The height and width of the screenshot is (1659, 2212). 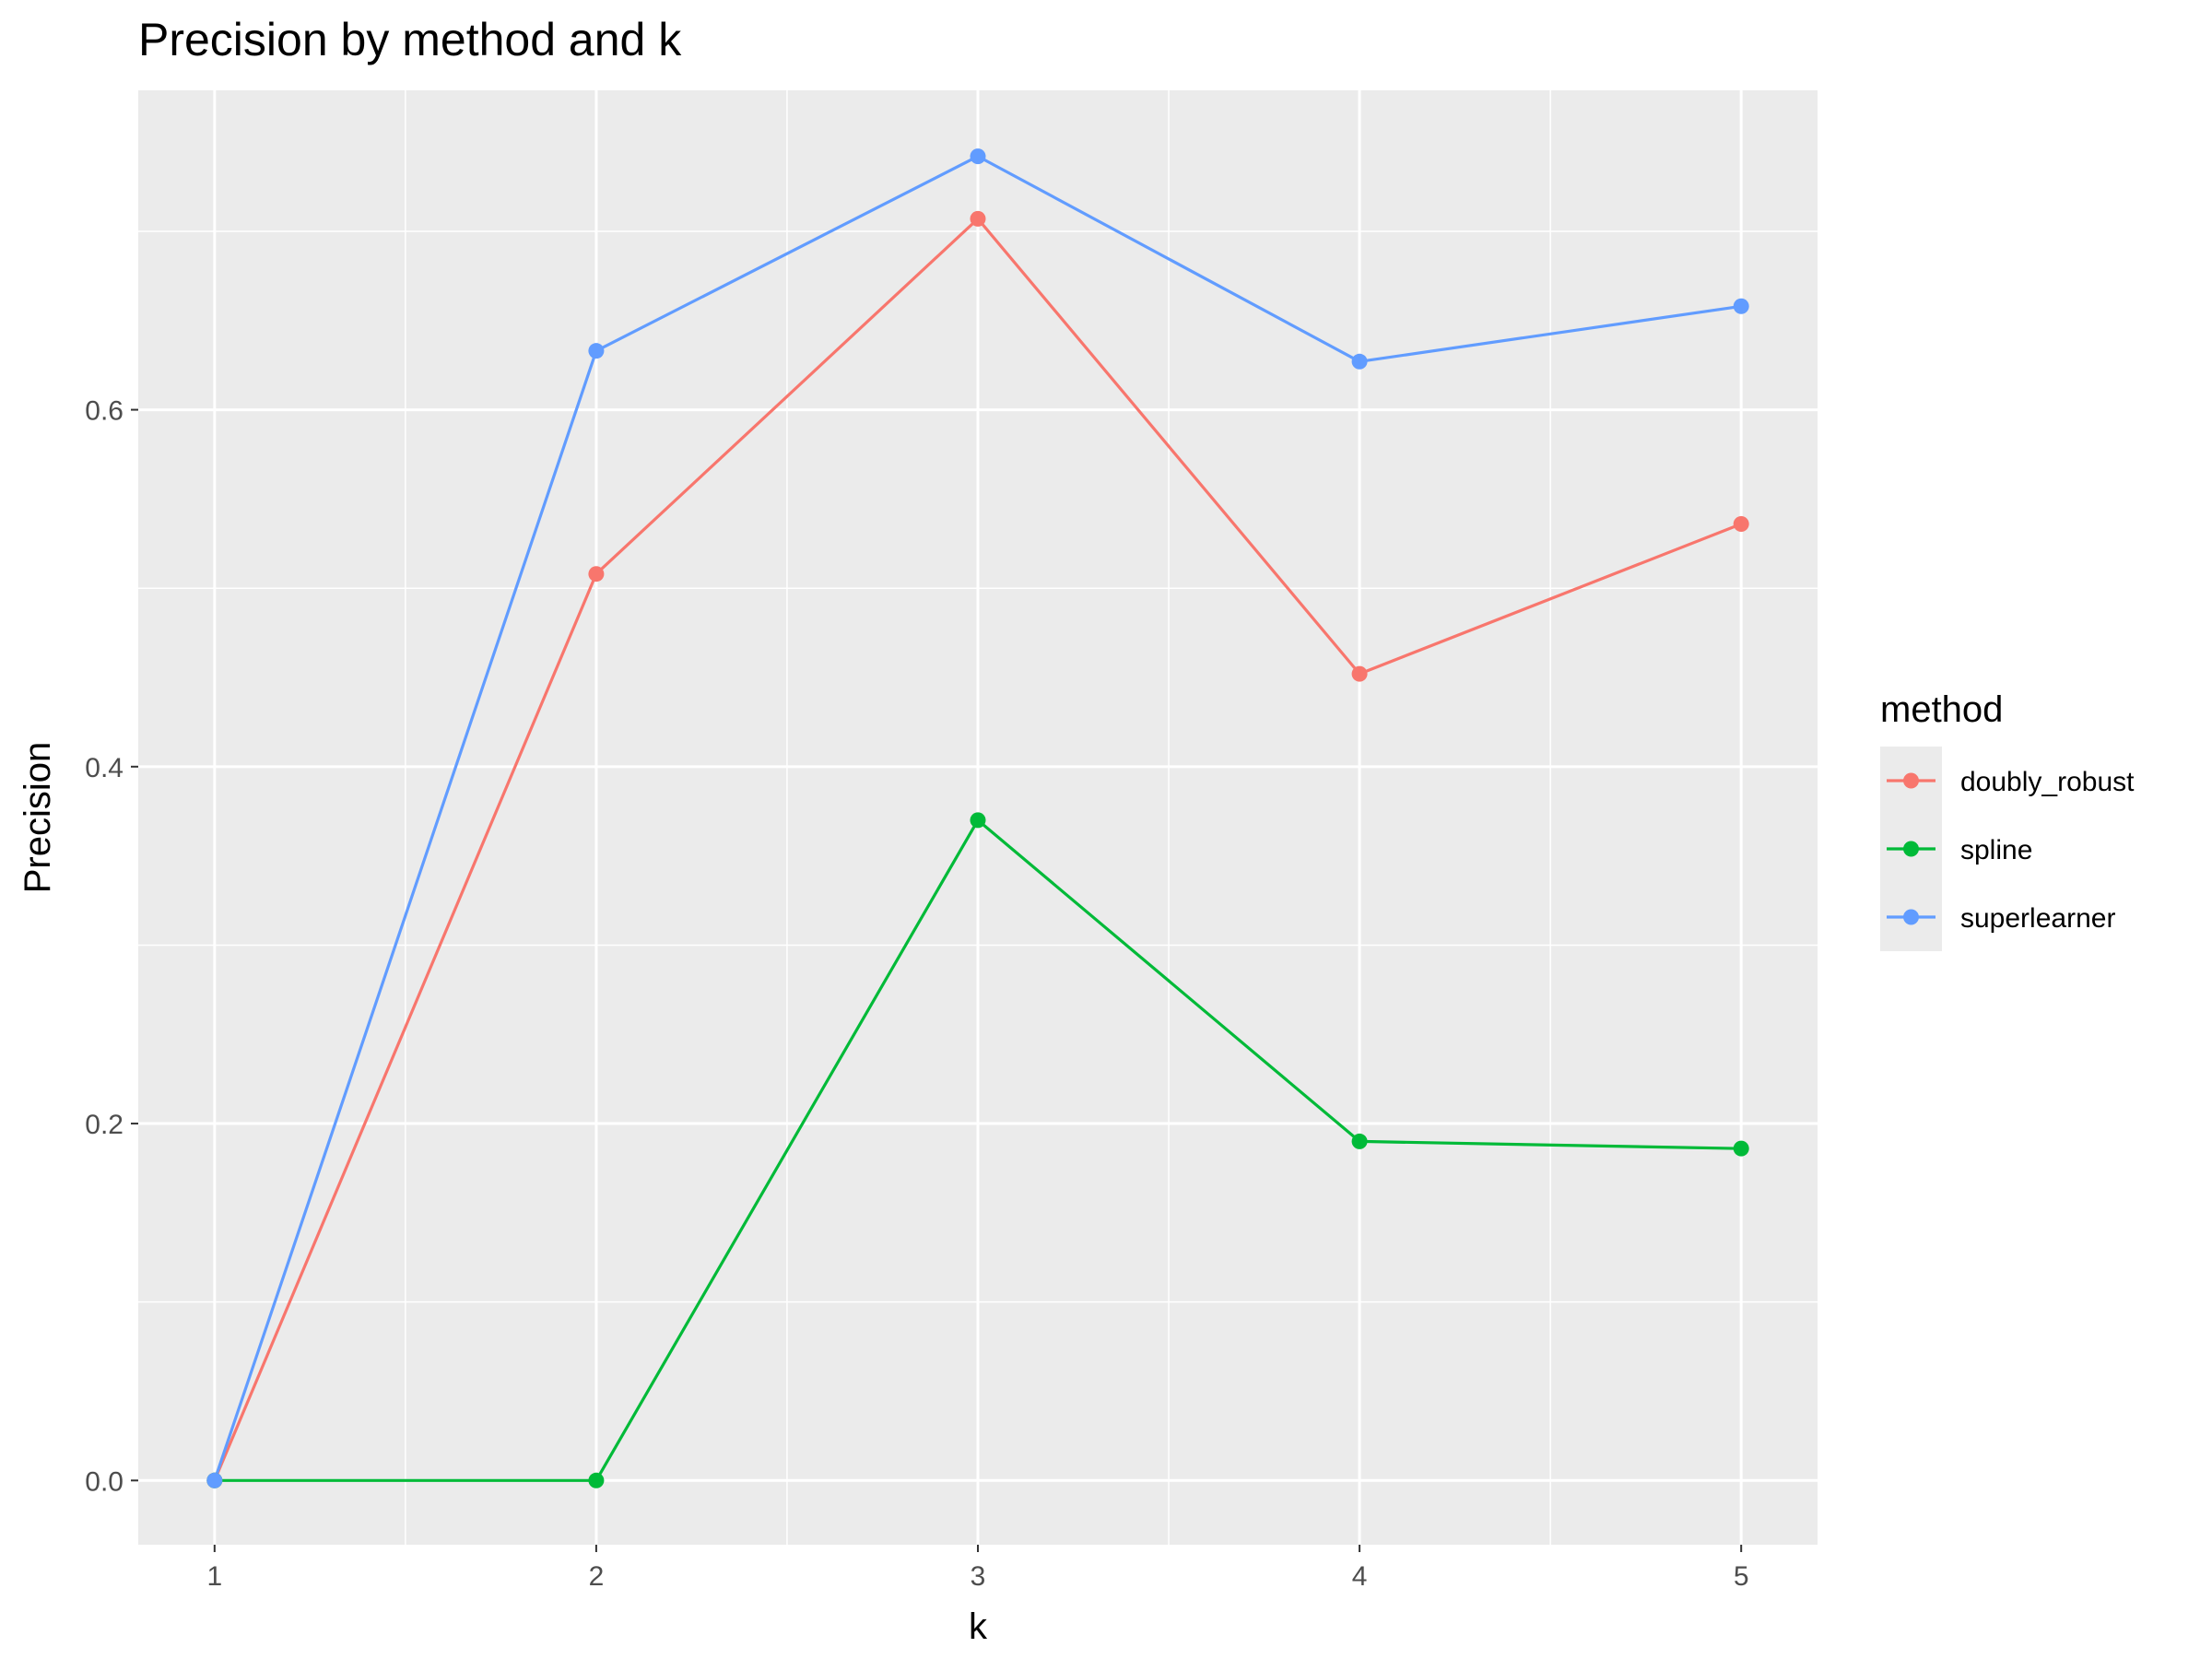 I want to click on x-tick-label: 4, so click(x=1360, y=1576).